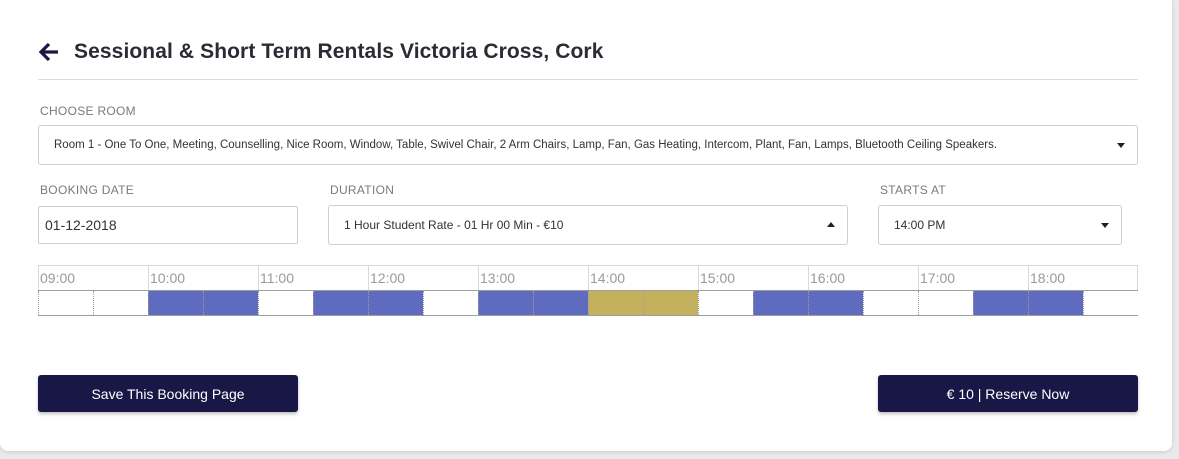 The width and height of the screenshot is (1179, 459). I want to click on timeline-slots, so click(588, 303).